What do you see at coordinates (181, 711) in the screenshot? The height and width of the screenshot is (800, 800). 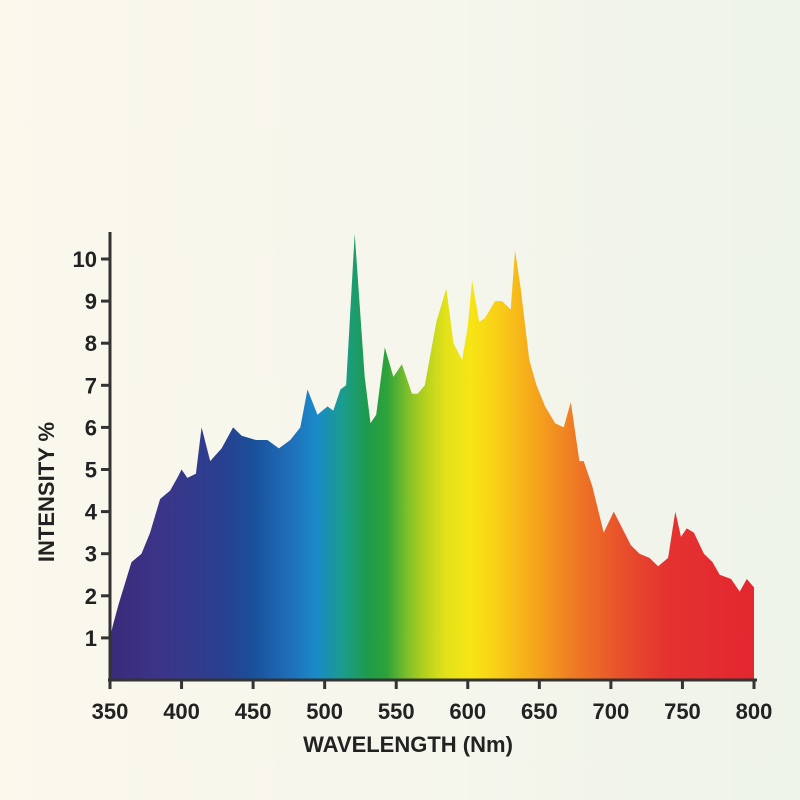 I see `x-tick-label-400: 400` at bounding box center [181, 711].